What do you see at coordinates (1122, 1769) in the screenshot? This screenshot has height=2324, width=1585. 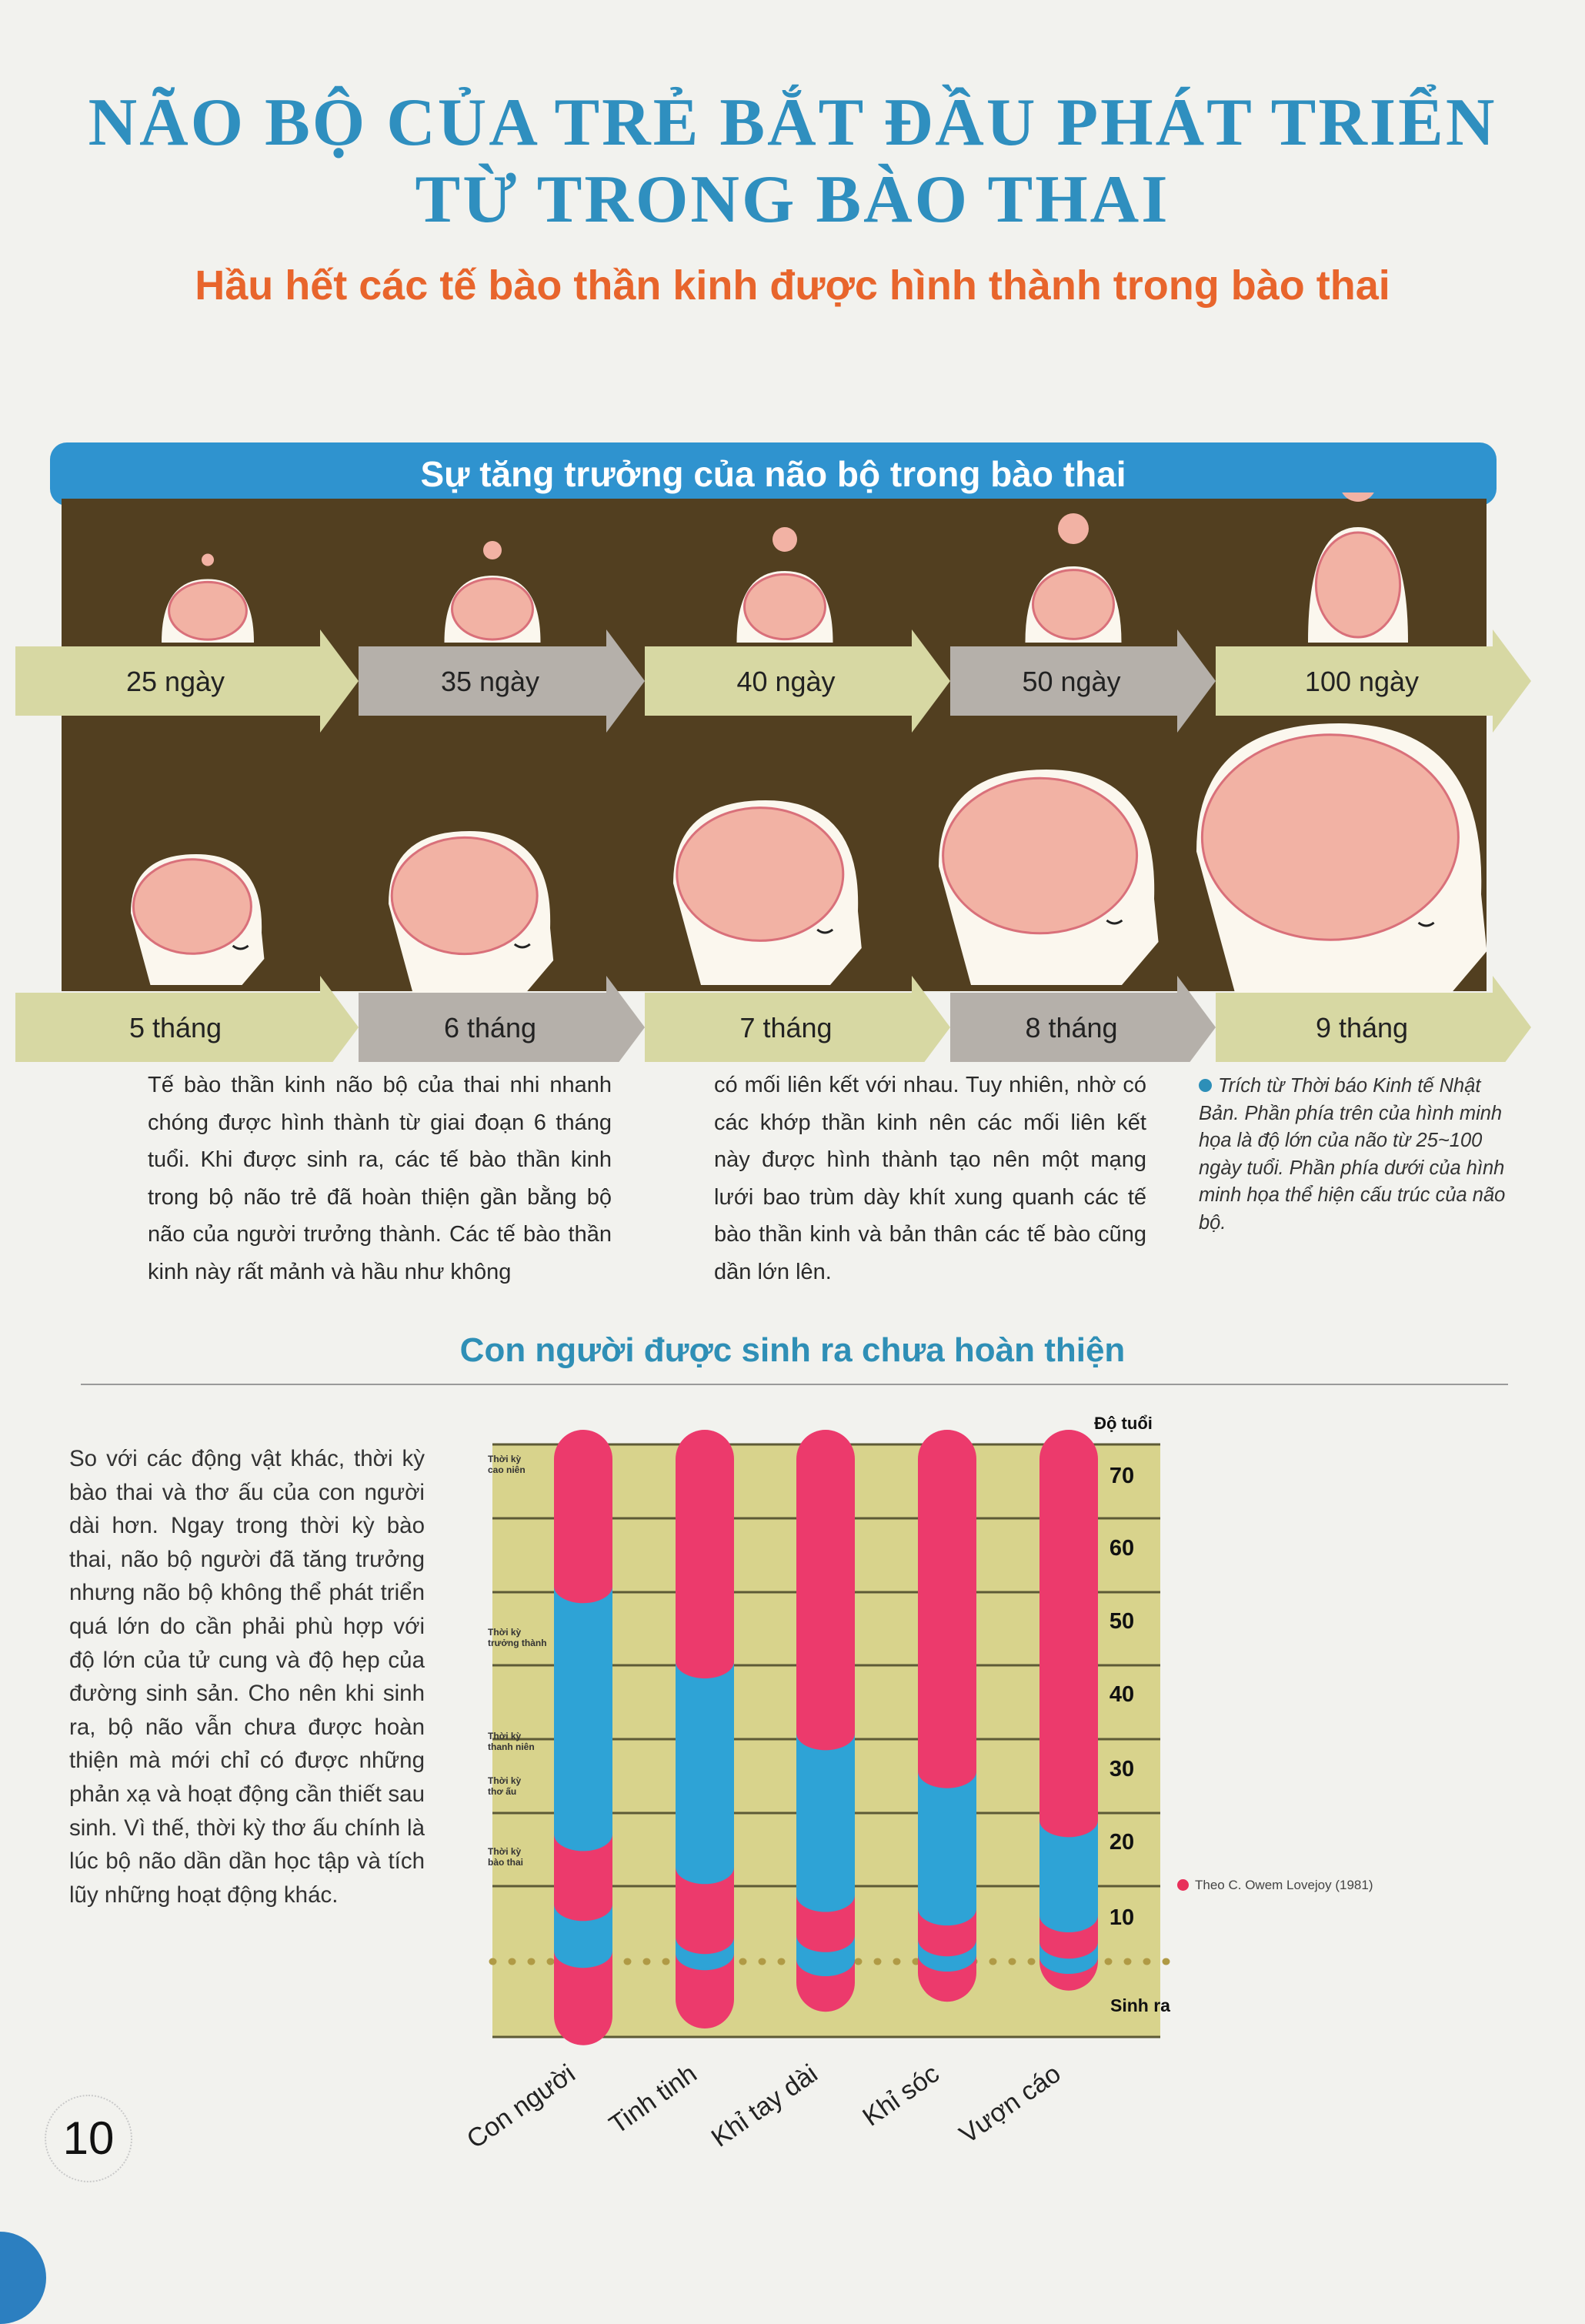 I see `y-tick-label: 30` at bounding box center [1122, 1769].